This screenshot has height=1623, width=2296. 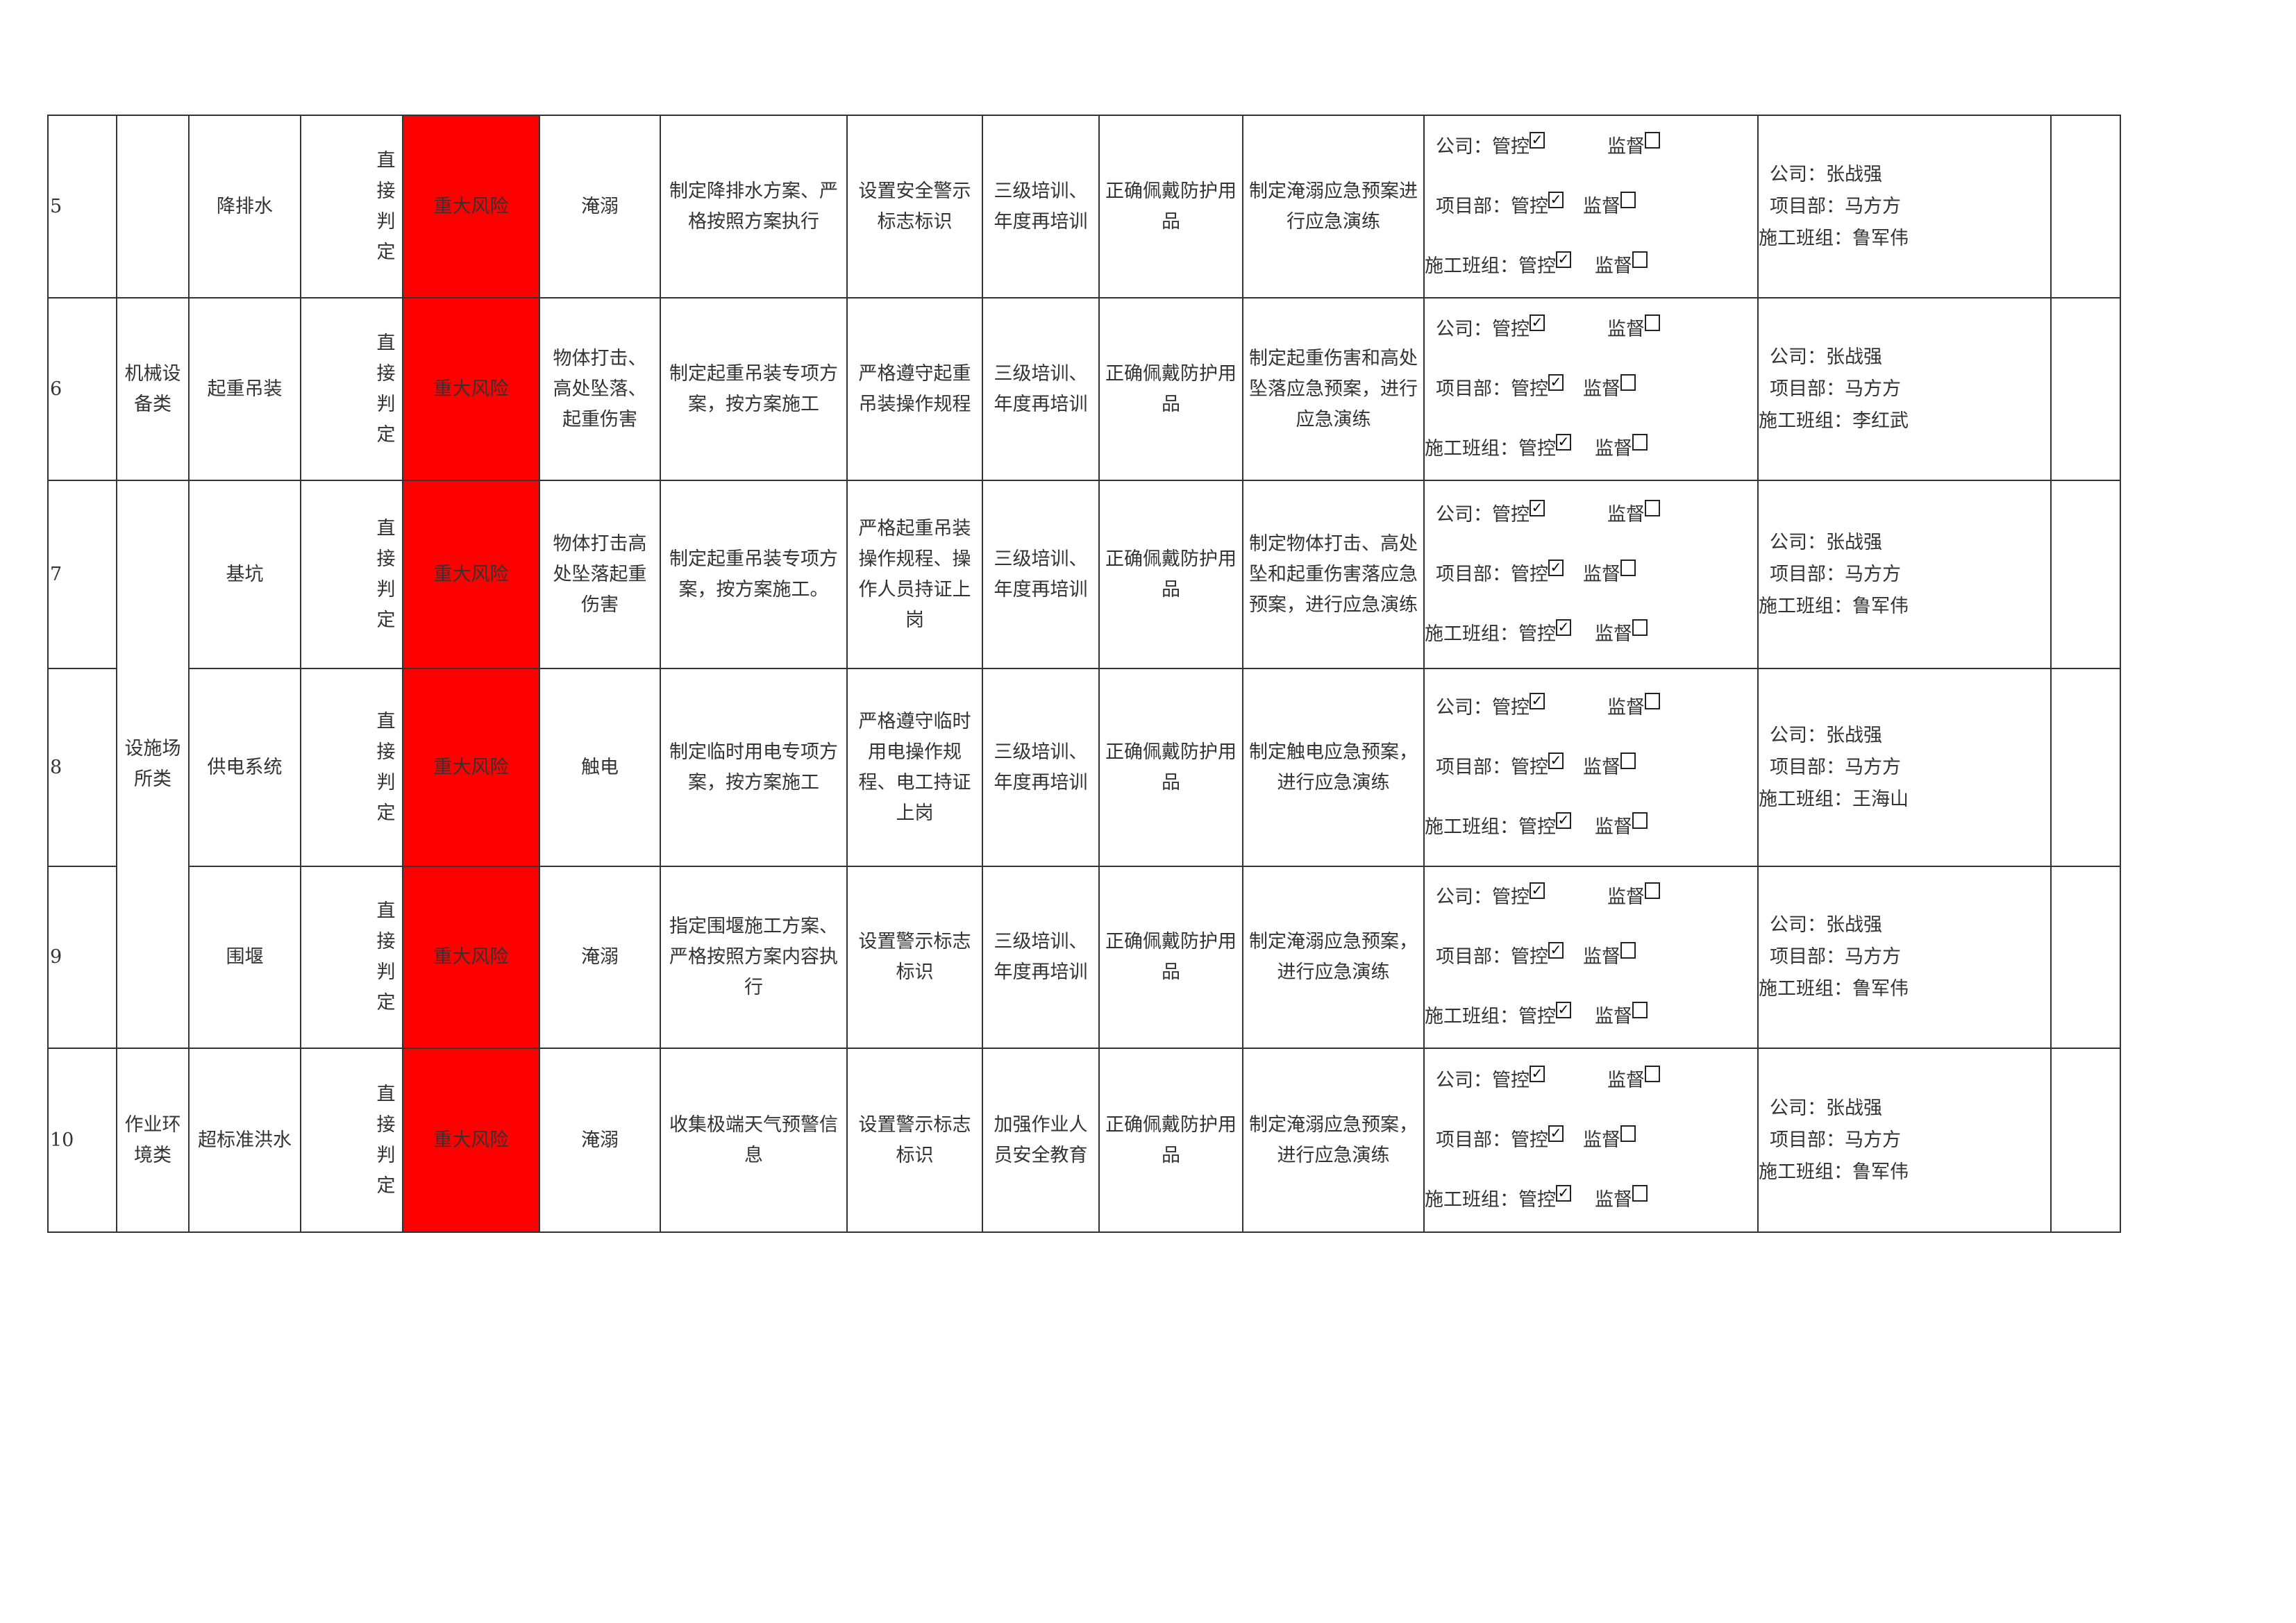 I want to click on training-measure: 加强作业人员安全教育, so click(x=1041, y=1140).